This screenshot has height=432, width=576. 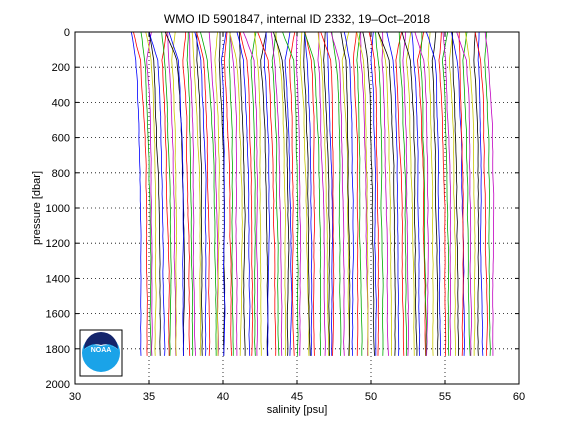 What do you see at coordinates (58, 350) in the screenshot?
I see `y-tick-label: 1800` at bounding box center [58, 350].